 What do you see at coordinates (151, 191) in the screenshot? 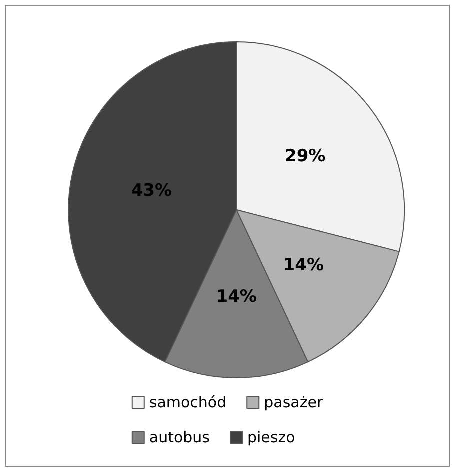
I see `data-label: 43%` at bounding box center [151, 191].